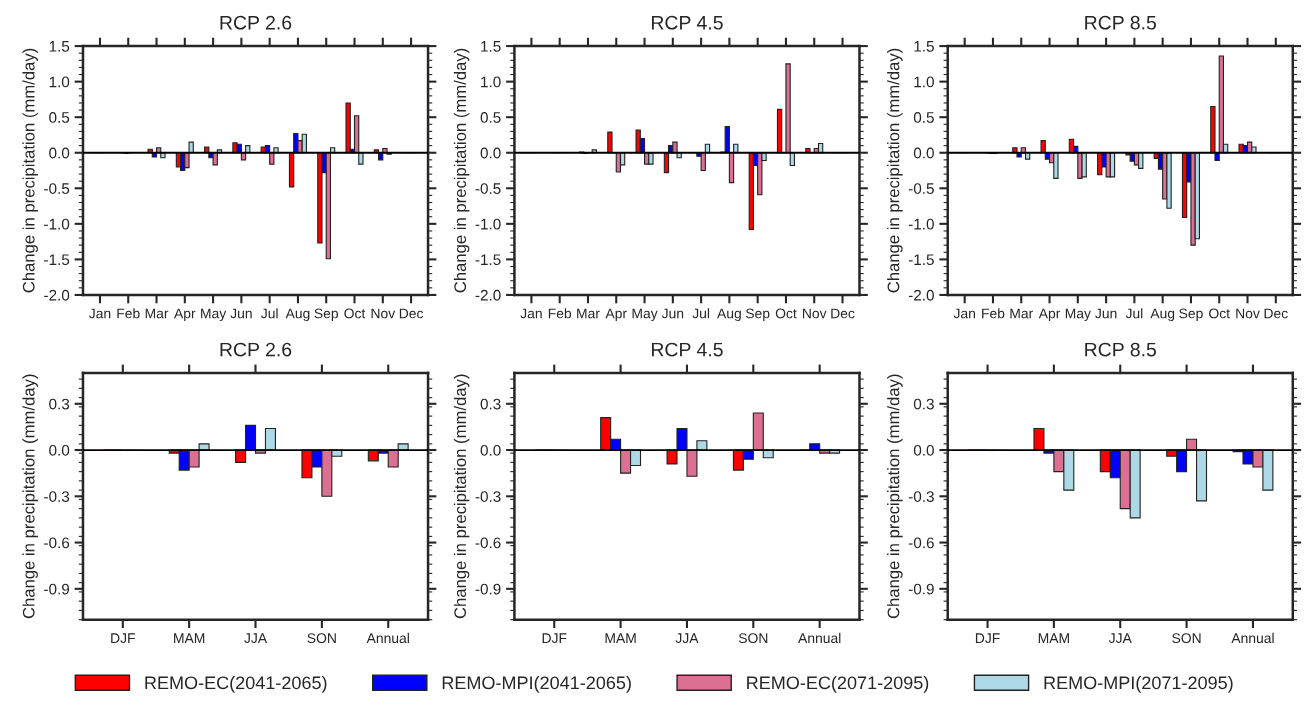 The height and width of the screenshot is (709, 1309). I want to click on legend-label: REMO-EC(2041-2065), so click(236, 684).